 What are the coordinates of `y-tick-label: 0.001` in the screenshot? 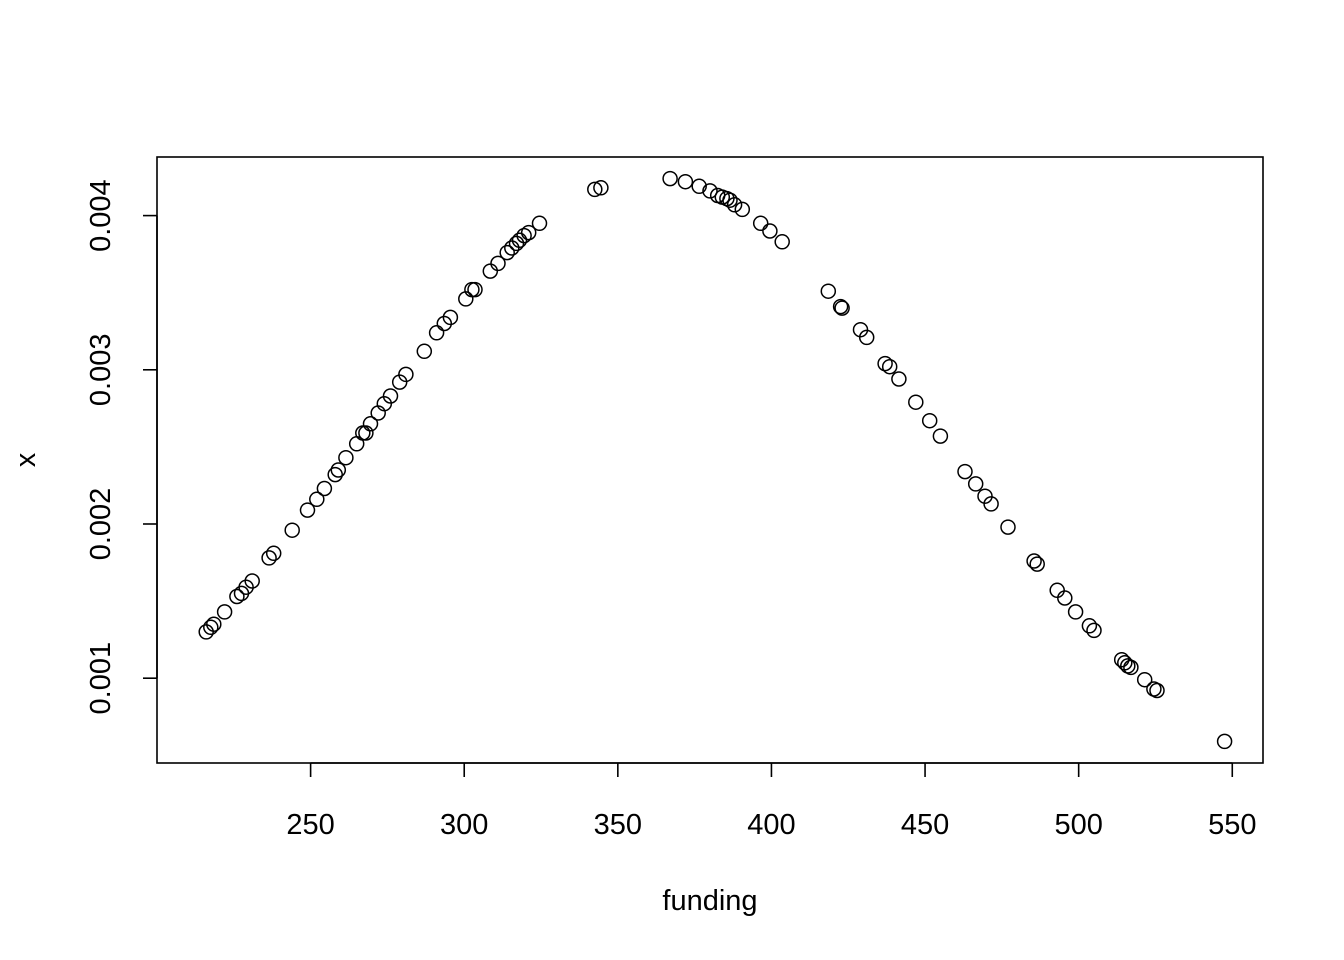 It's located at (101, 678).